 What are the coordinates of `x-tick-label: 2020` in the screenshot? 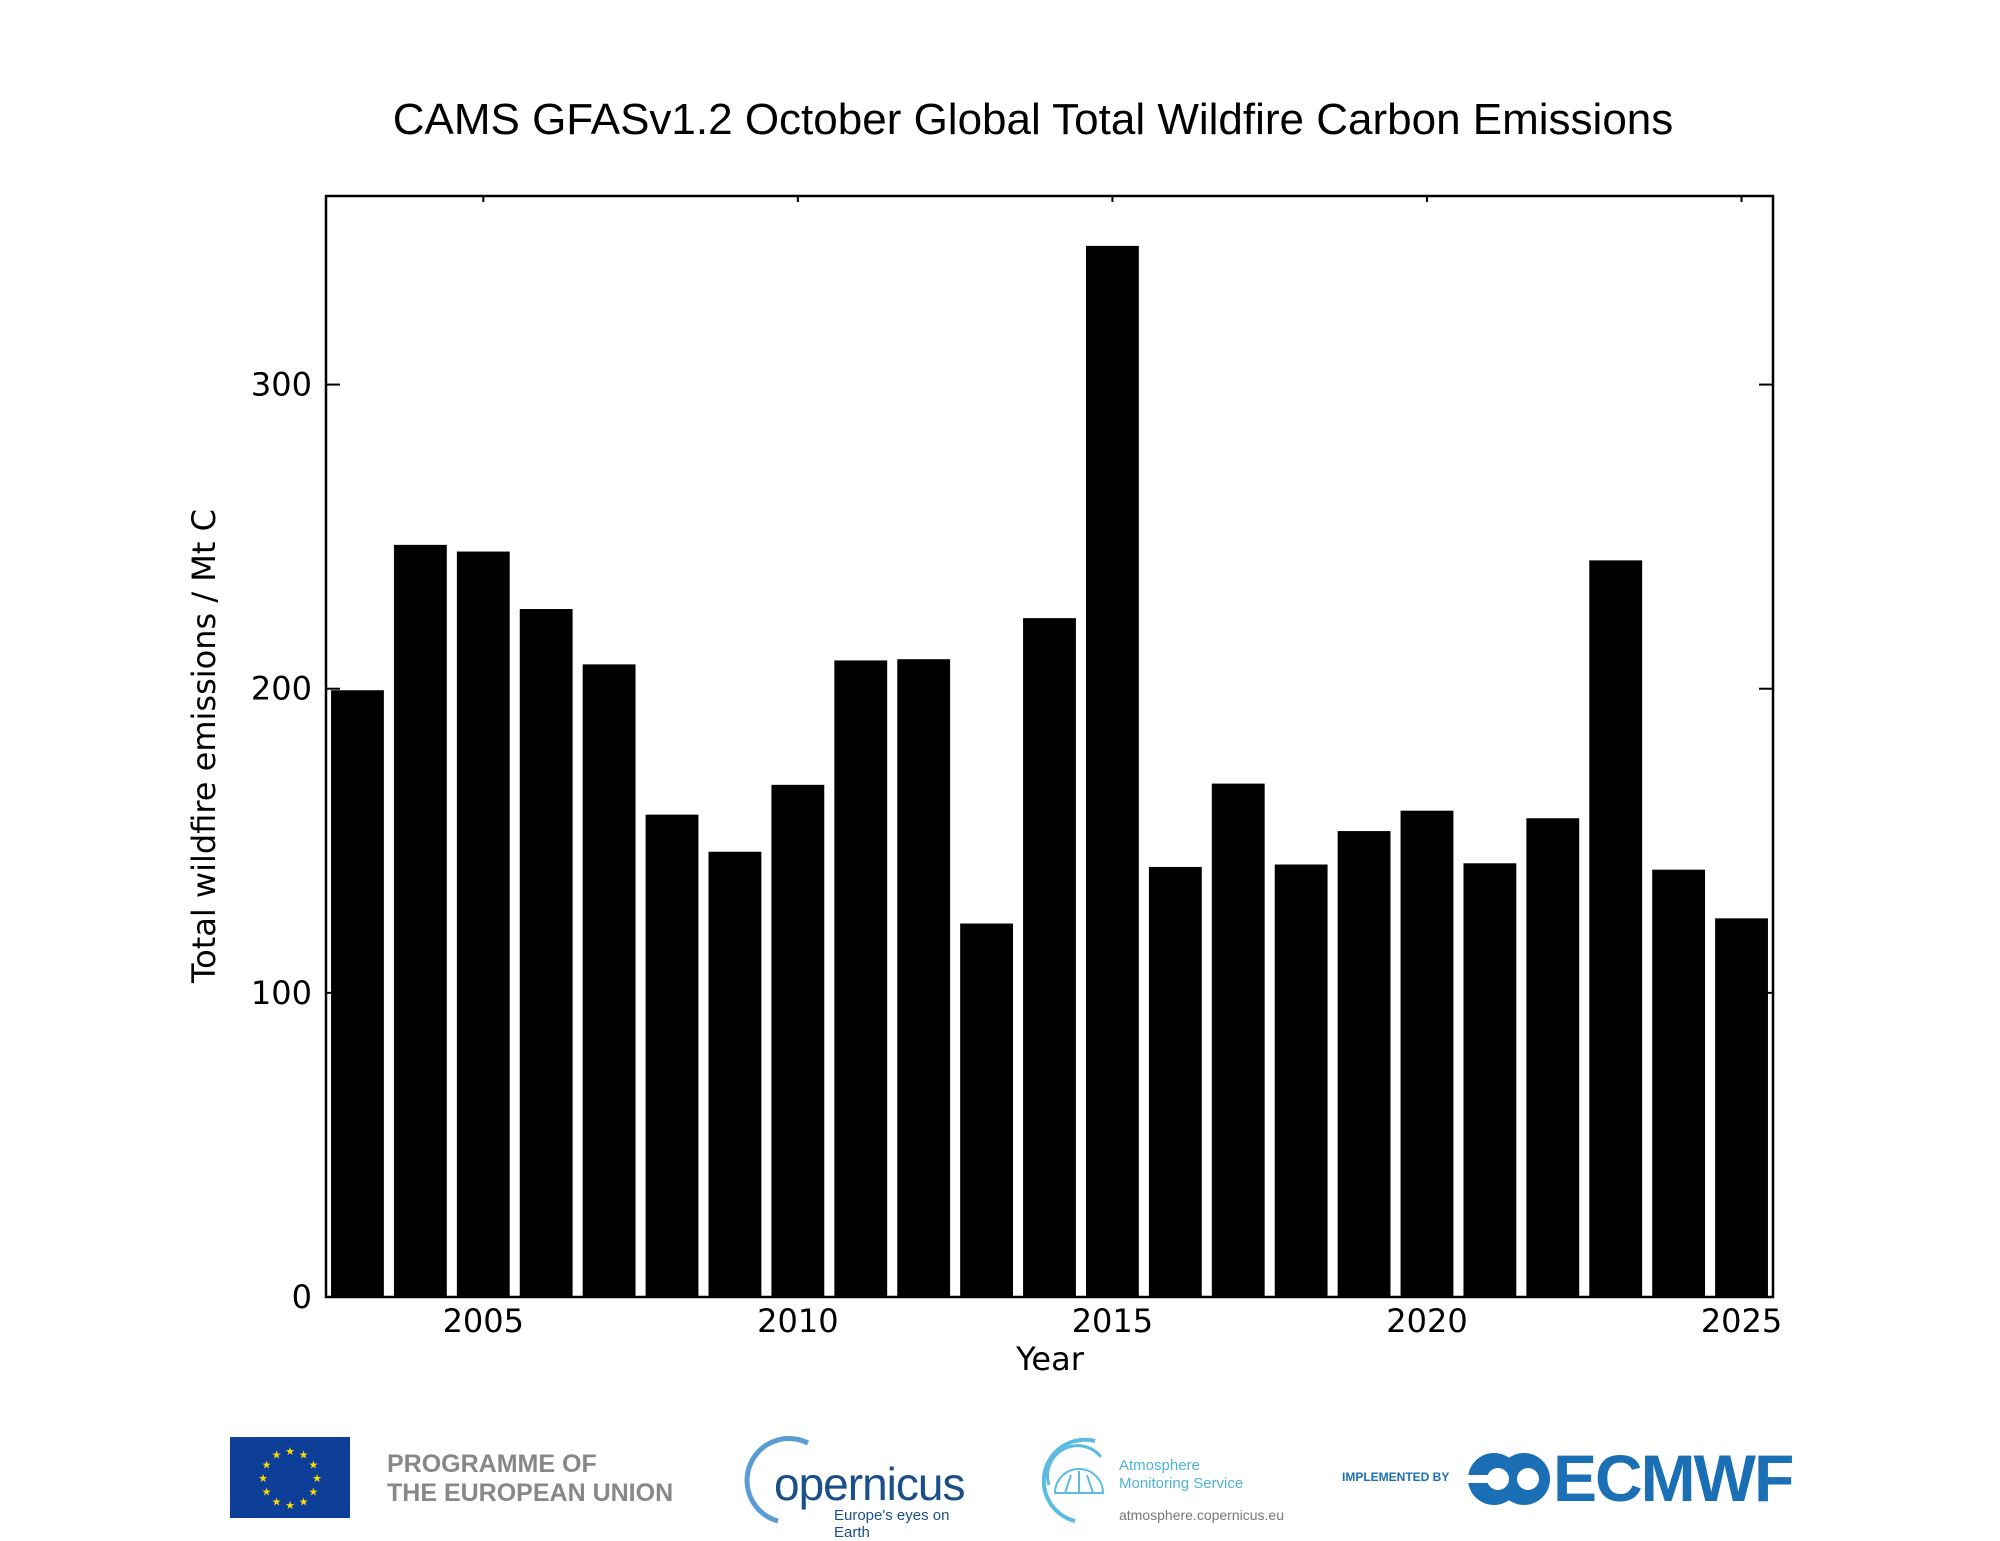 It's located at (1426, 1321).